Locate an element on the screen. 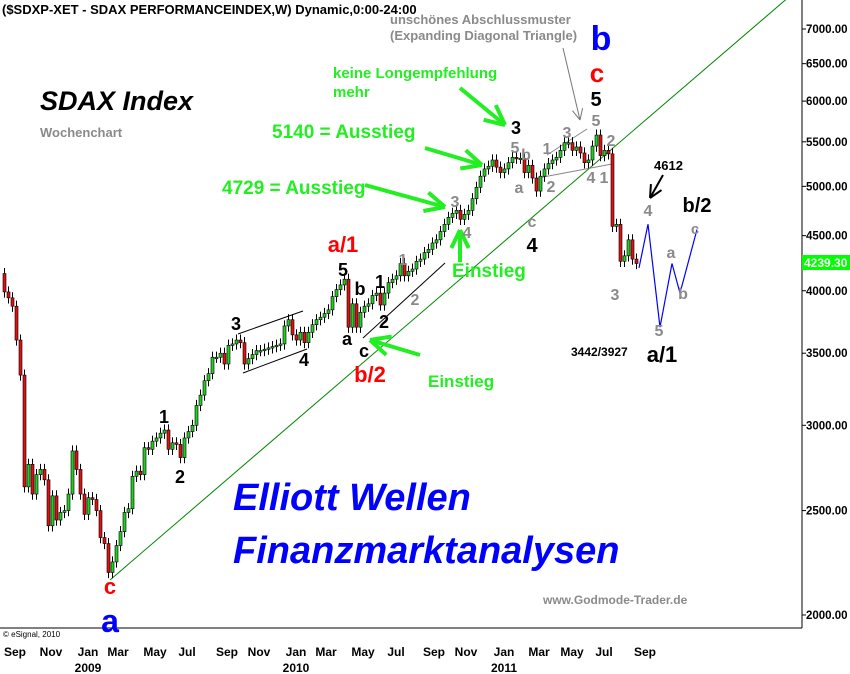 The width and height of the screenshot is (850, 674). y-tick-label: 4500.00 is located at coordinates (827, 237).